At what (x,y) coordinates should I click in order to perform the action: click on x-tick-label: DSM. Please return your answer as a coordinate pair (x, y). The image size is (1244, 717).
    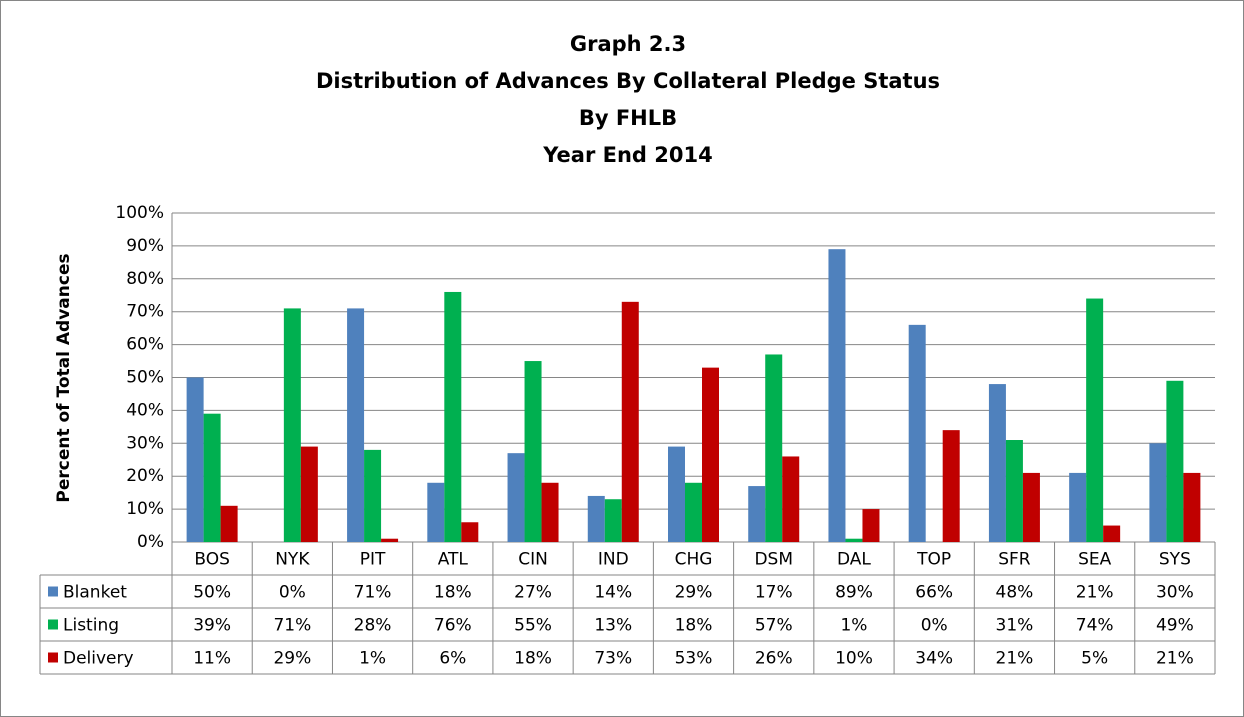
    Looking at the image, I should click on (773, 560).